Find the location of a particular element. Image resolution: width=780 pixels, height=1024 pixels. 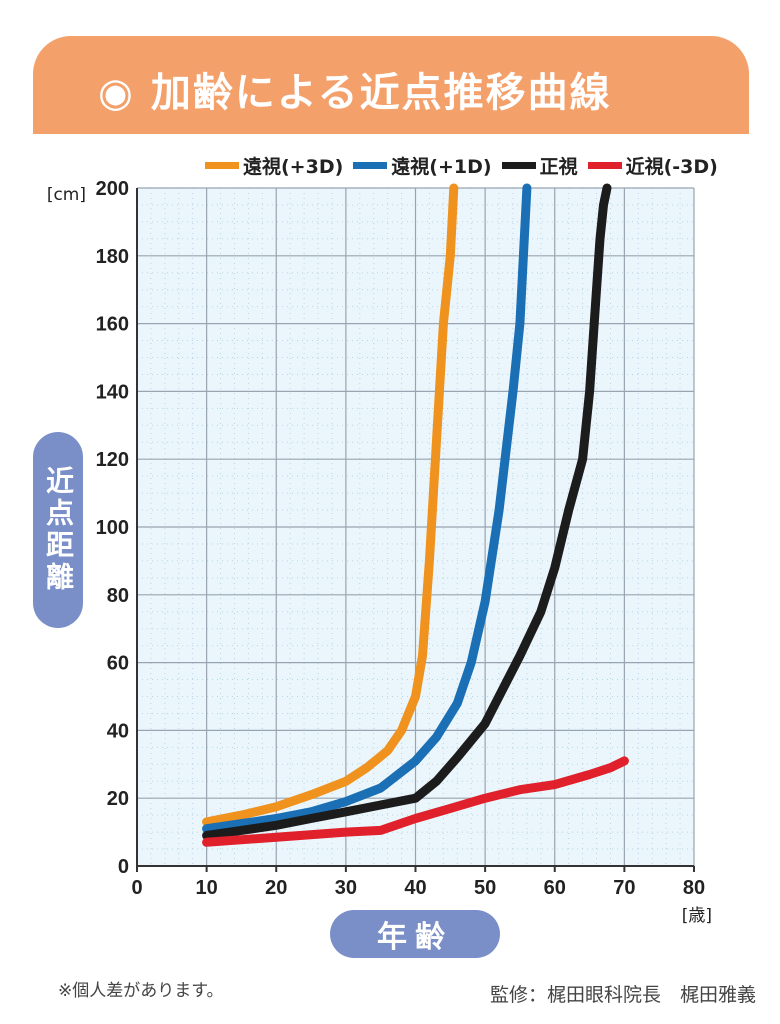

chart-title: ◉ 加齢による近点推移曲線 is located at coordinates (355, 93).